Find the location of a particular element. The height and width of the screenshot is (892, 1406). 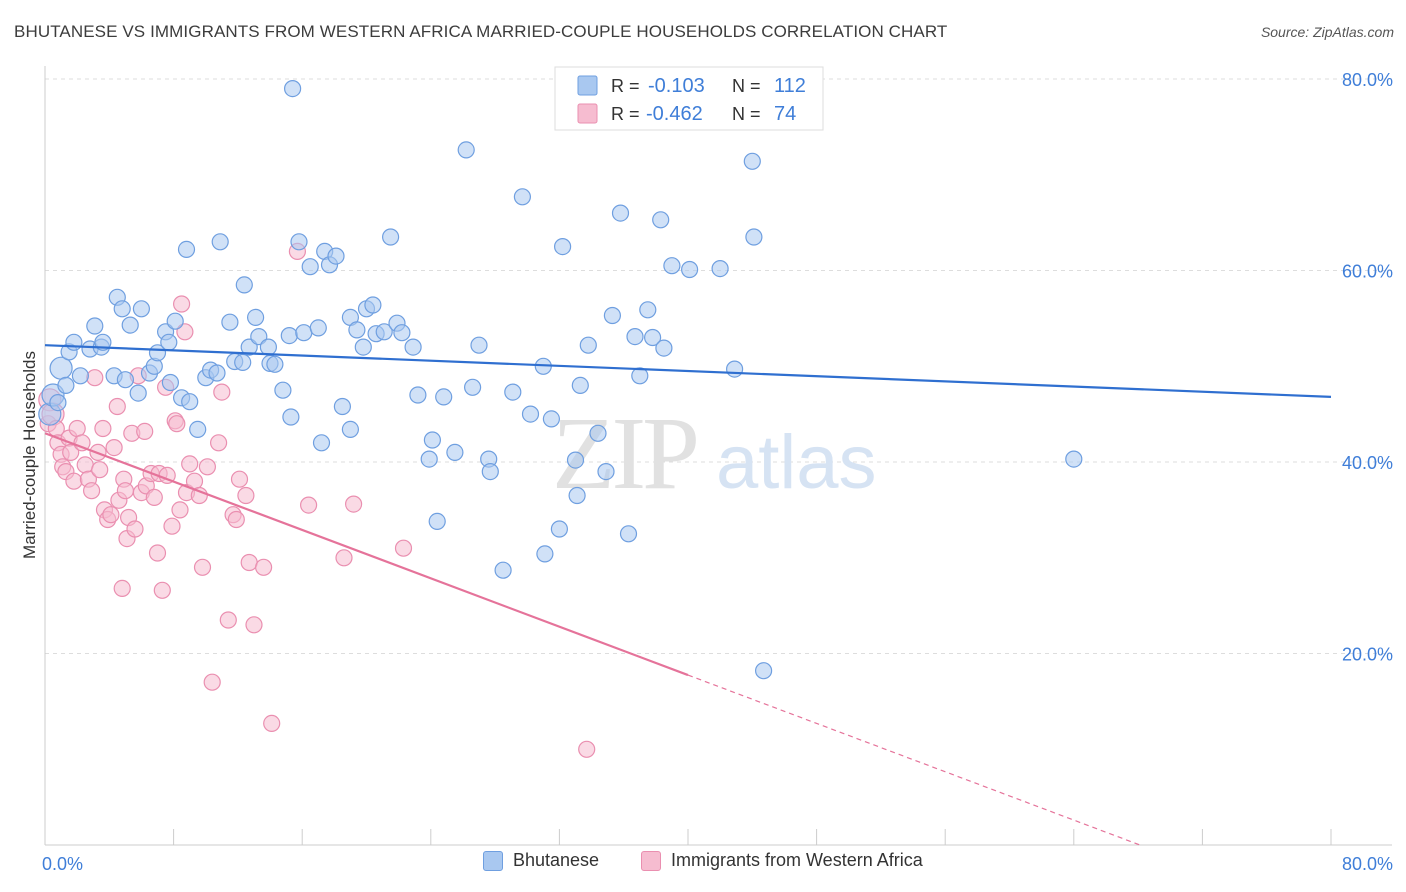

legend-n-label-pink: N = is located at coordinates (746, 114).